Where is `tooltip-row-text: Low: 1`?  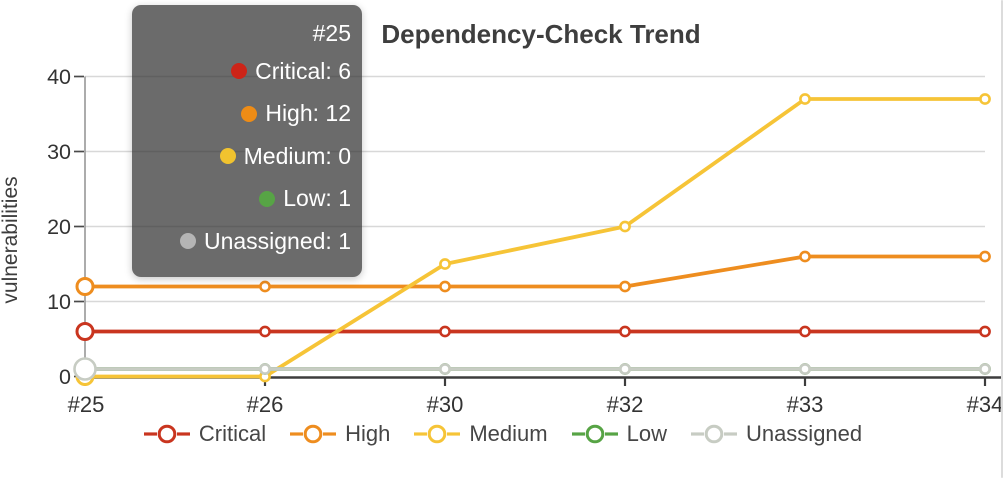 tooltip-row-text: Low: 1 is located at coordinates (317, 198).